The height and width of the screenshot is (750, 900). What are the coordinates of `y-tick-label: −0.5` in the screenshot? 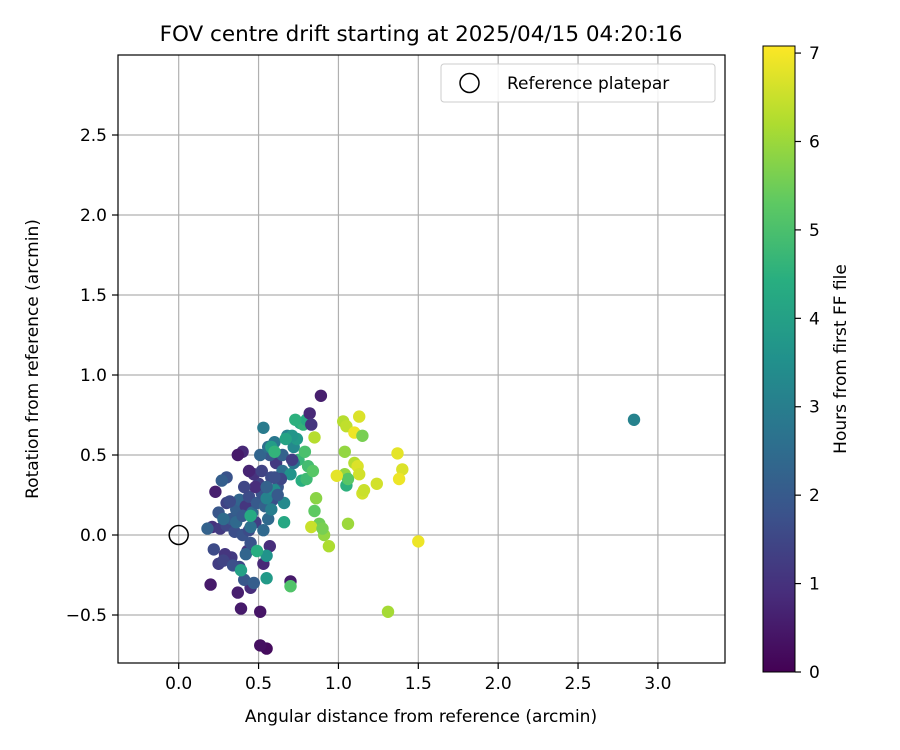 It's located at (86, 616).